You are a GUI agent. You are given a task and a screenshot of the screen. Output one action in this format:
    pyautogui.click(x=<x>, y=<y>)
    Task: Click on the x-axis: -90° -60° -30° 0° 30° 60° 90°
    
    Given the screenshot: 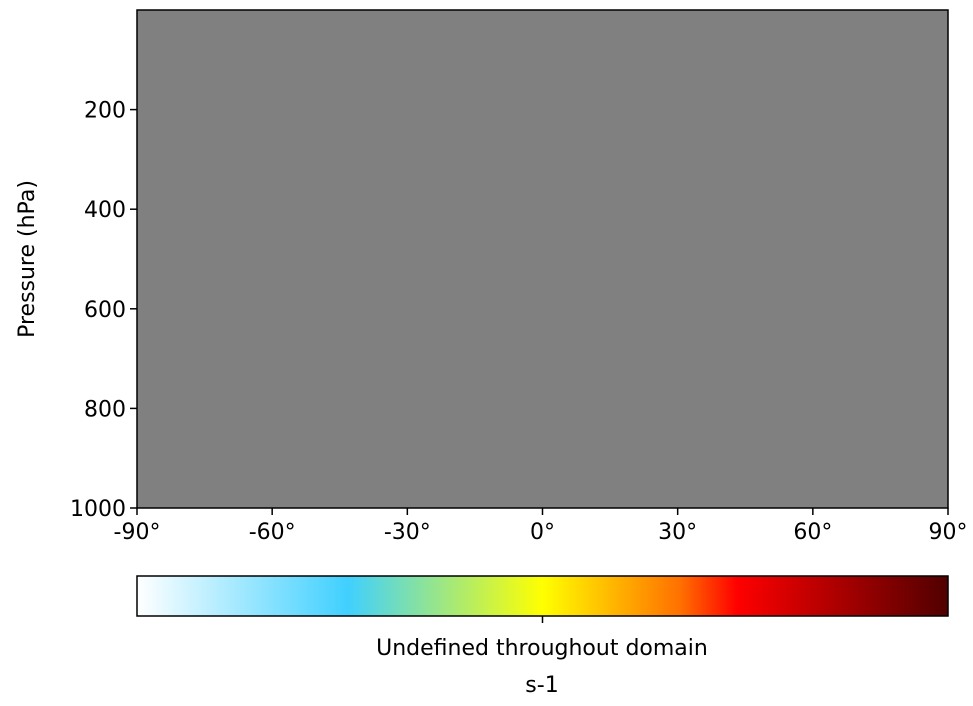 What is the action you would take?
    pyautogui.click(x=541, y=526)
    